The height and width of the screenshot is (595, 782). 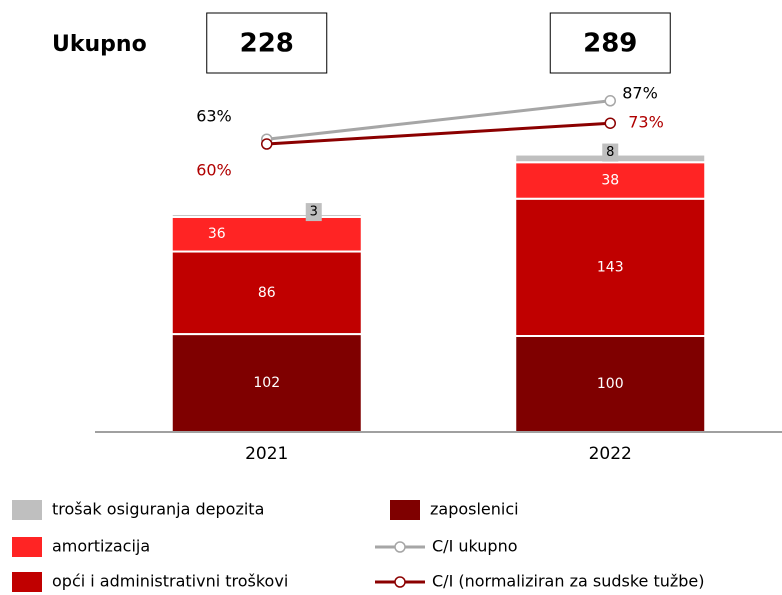 I want to click on x-tick-label: 2022, so click(x=610, y=454).